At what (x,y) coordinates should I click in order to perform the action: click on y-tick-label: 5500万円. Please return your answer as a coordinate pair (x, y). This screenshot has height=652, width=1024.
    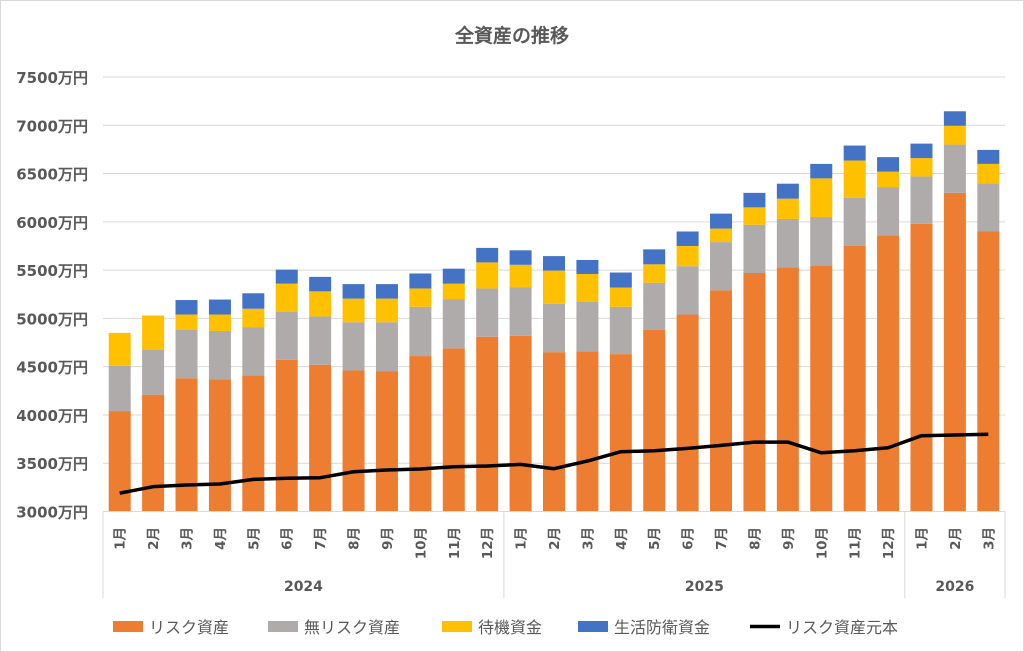
    Looking at the image, I should click on (52, 271).